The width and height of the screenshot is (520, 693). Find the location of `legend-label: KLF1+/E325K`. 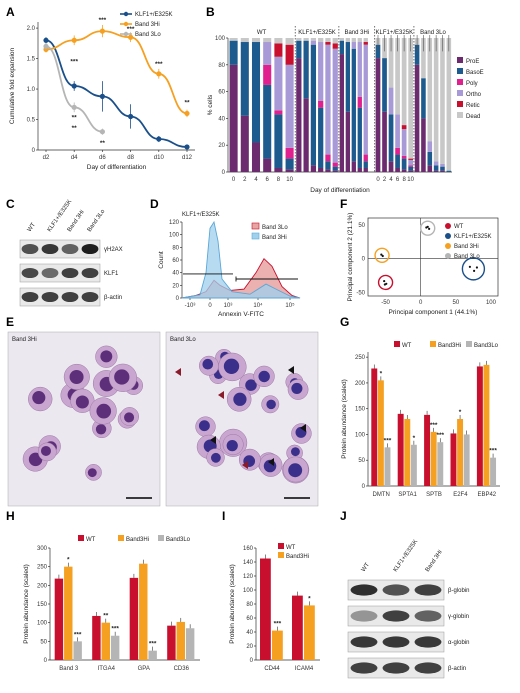

legend-label: KLF1+/E325K is located at coordinates (154, 15).